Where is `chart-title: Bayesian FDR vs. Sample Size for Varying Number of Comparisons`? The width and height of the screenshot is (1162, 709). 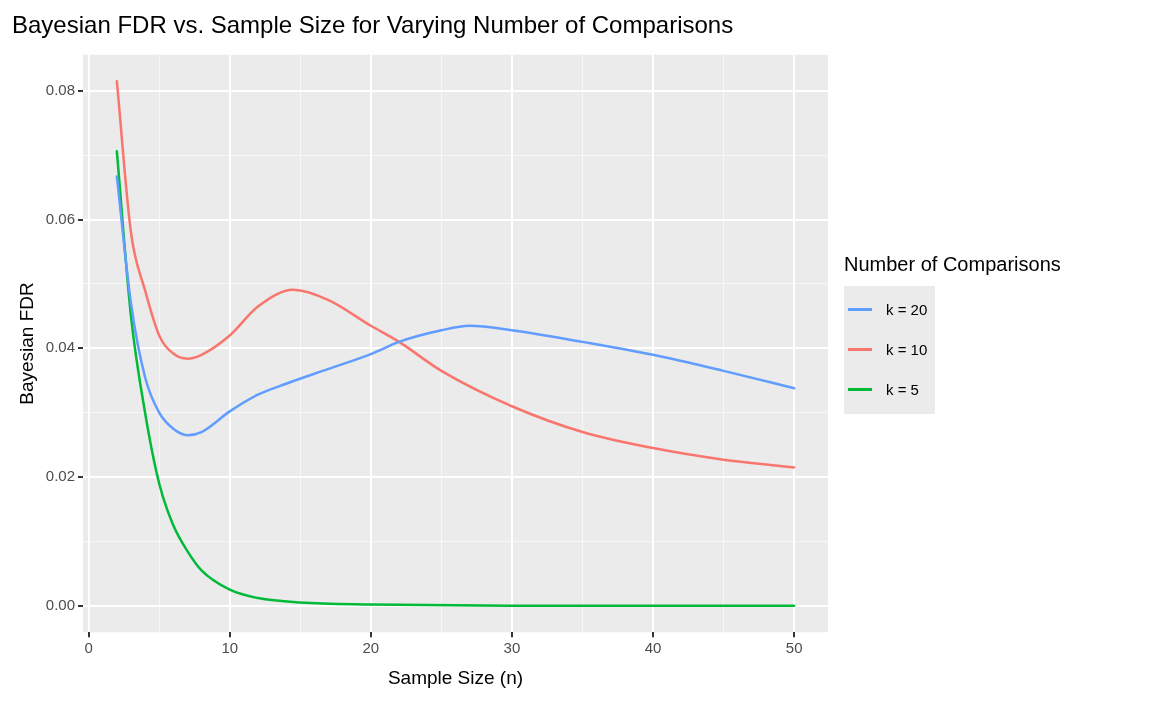
chart-title: Bayesian FDR vs. Sample Size for Varying Number of Comparisons is located at coordinates (373, 25).